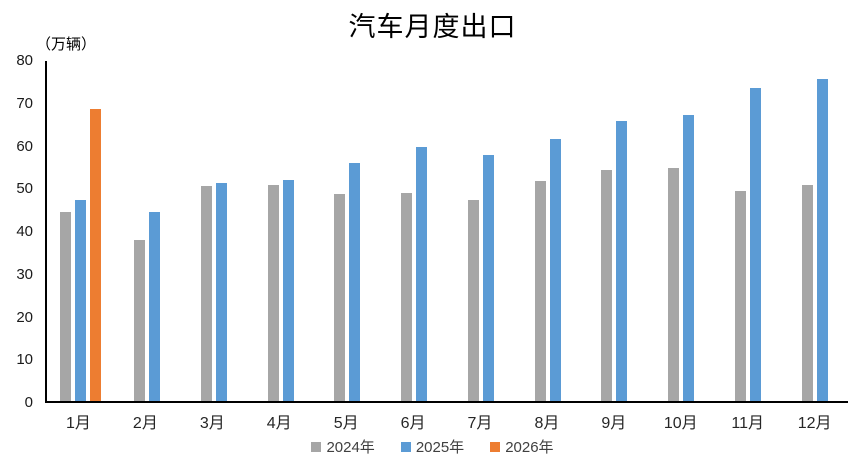  I want to click on y-tick-label-30: 30, so click(24, 274).